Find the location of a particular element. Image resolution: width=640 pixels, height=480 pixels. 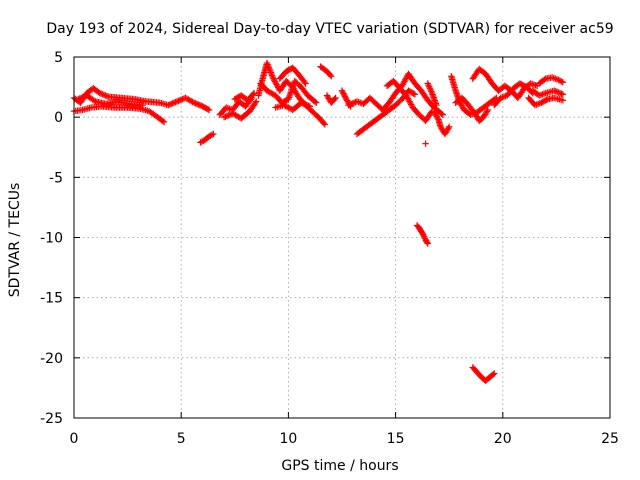

y-tick-label: -10 is located at coordinates (51, 239).